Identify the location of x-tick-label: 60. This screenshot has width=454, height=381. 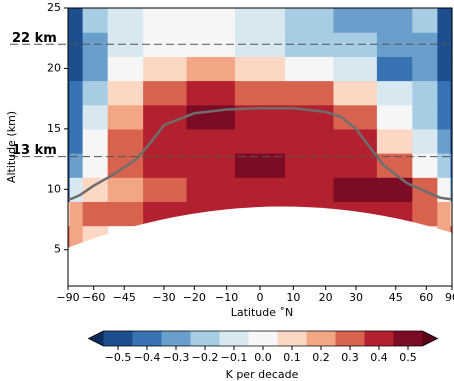
(426, 297).